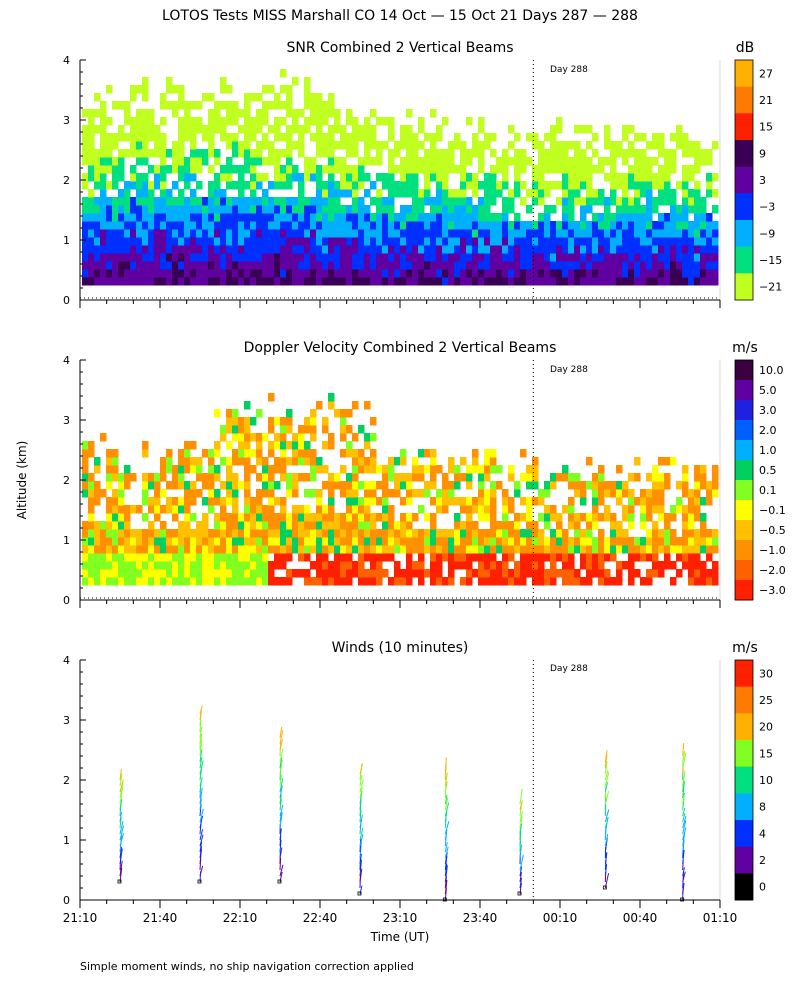 The width and height of the screenshot is (800, 1000). I want to click on colorbar-label: −0.5, so click(772, 530).